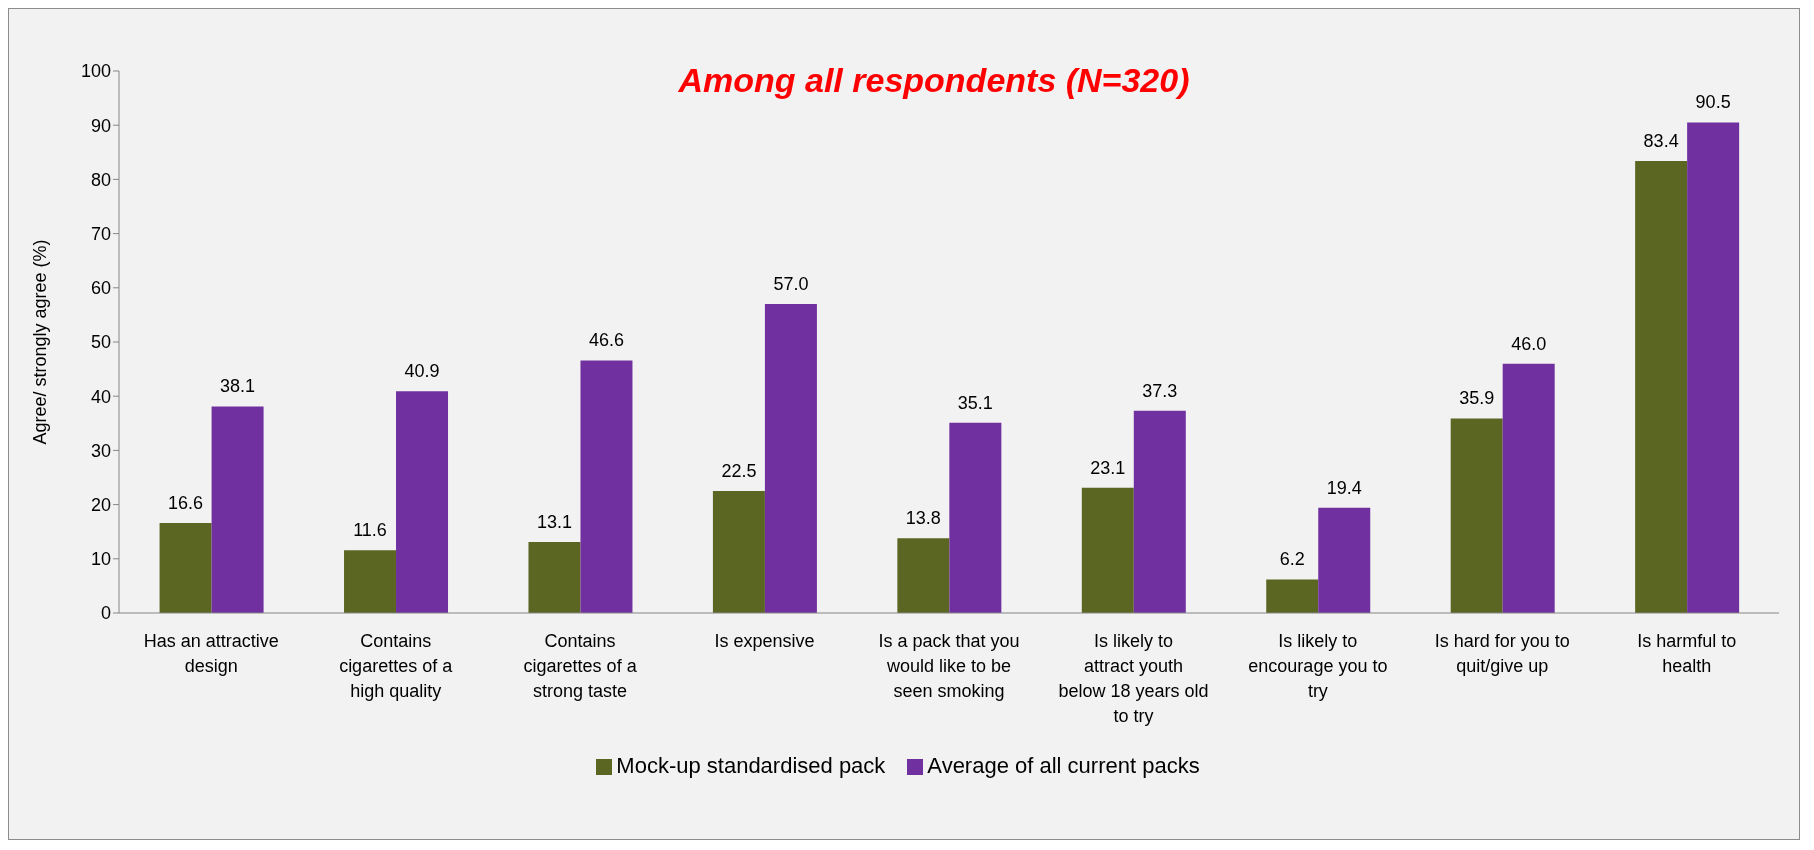 This screenshot has height=850, width=1814. Describe the element at coordinates (100, 233) in the screenshot. I see `y-tick-label: 70` at that location.